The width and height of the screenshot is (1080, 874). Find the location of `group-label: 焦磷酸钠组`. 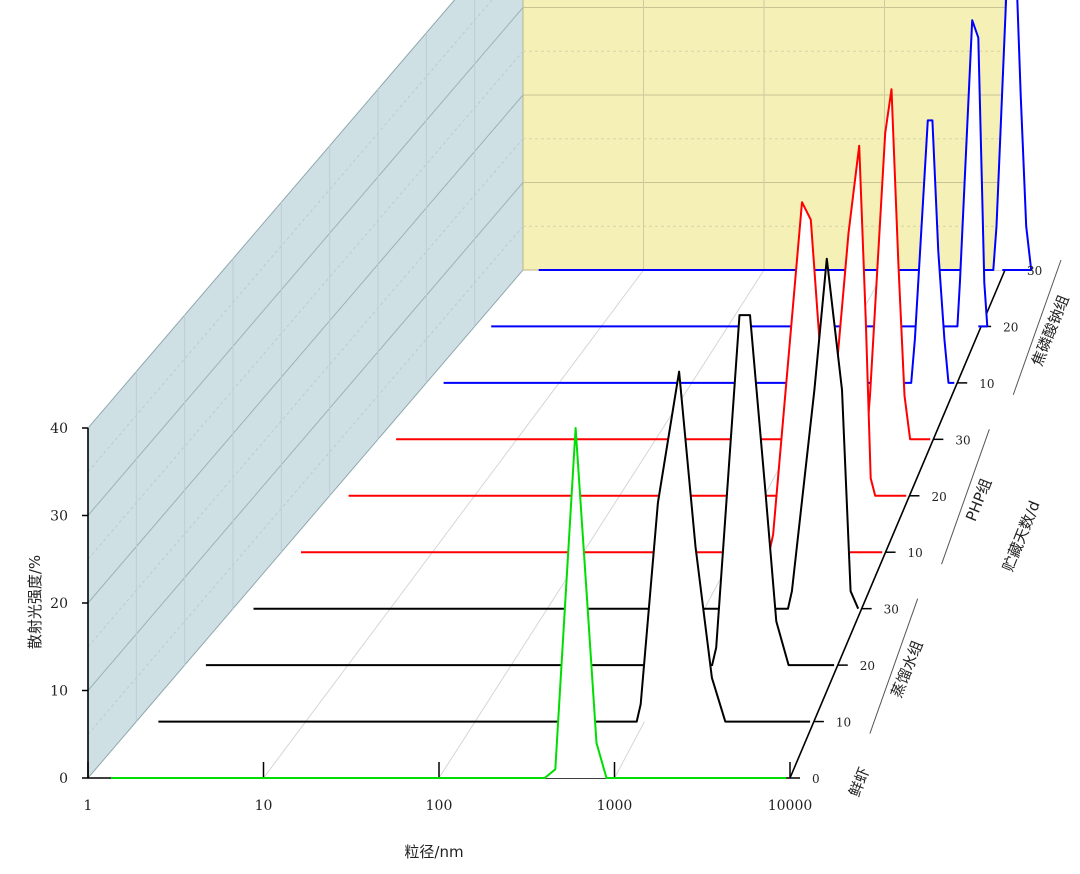

group-label: 焦磷酸钠组 is located at coordinates (1050, 330).